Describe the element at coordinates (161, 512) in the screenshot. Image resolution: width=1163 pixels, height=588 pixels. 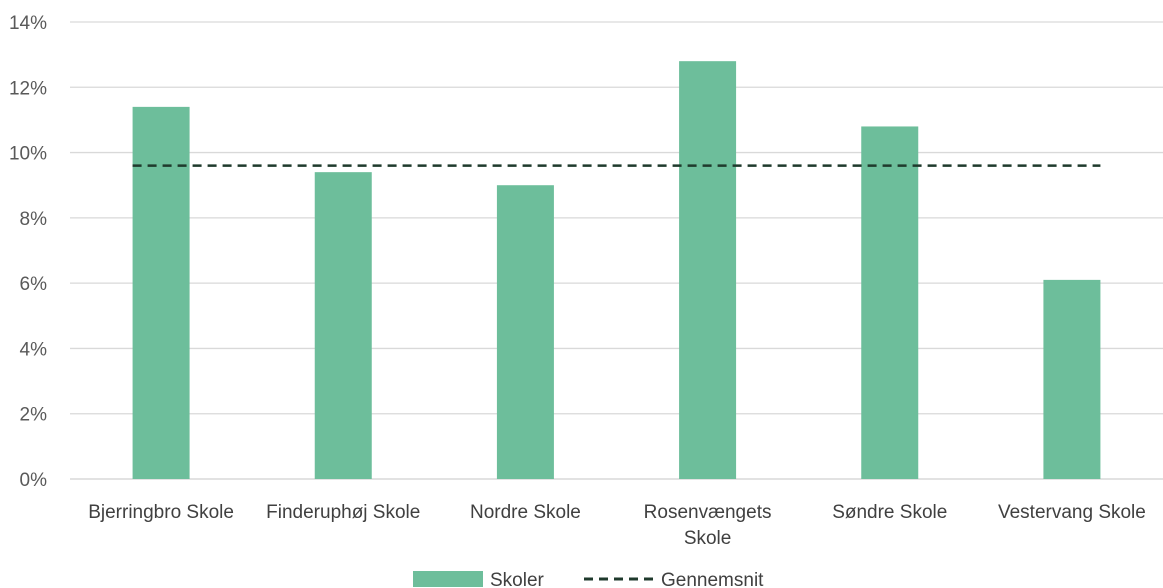
I see `x-tick-label: Bjerringbro Skole` at that location.